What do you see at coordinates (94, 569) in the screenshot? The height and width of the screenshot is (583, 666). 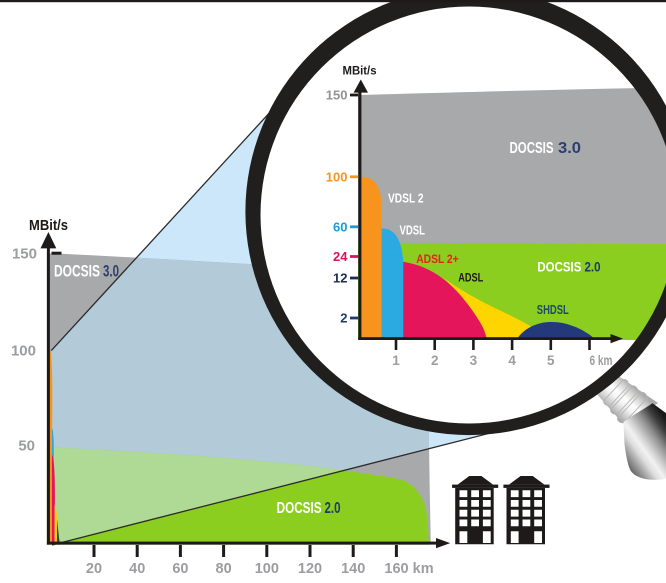 I see `svg-text: 20` at bounding box center [94, 569].